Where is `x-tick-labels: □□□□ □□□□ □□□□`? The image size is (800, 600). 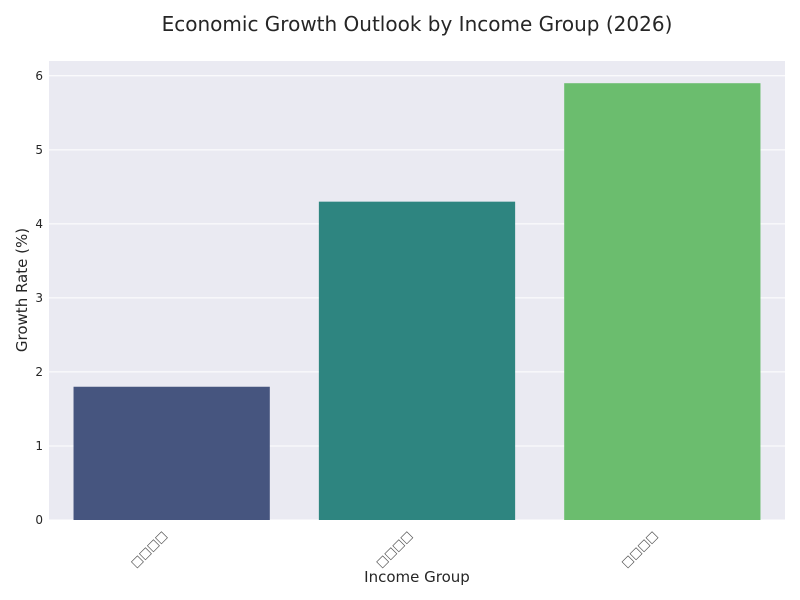 x-tick-labels: □□□□ □□□□ □□□□ is located at coordinates (394, 549).